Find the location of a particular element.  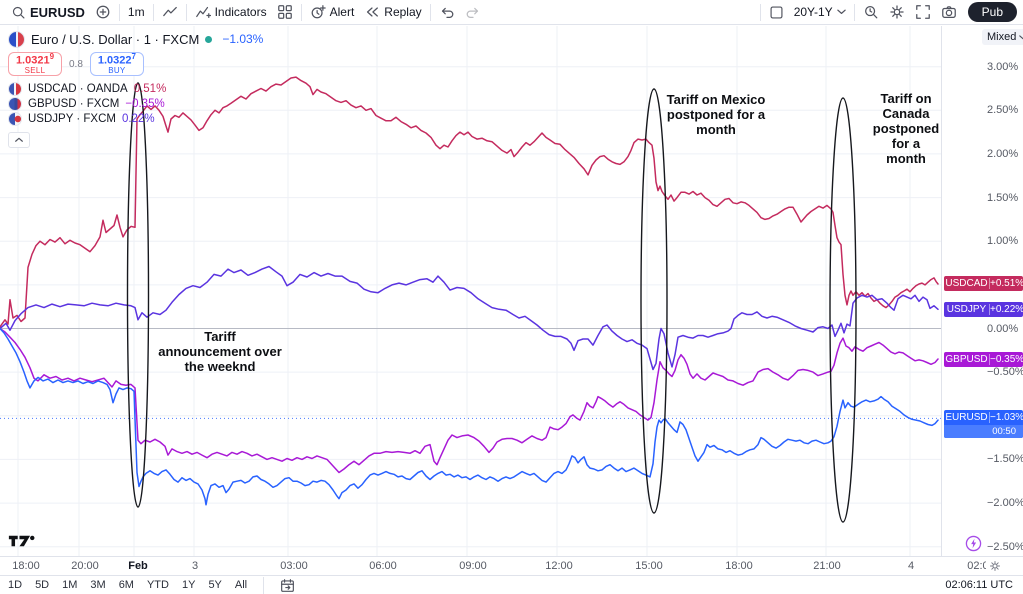

instant-trading-button is located at coordinates (973, 543).